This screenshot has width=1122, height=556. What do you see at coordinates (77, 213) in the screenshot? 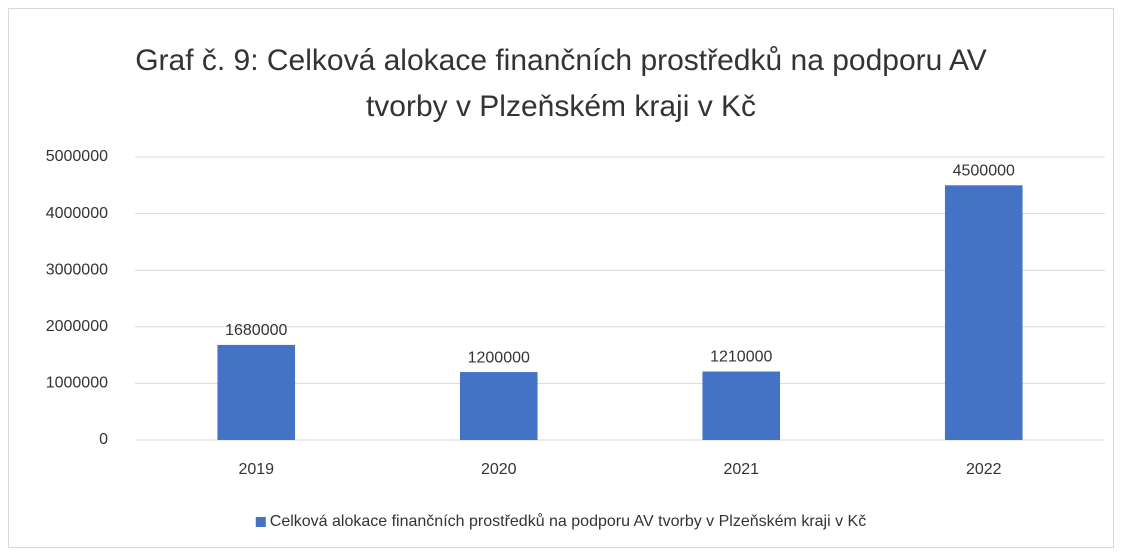
I see `y-tick-label: 4000000` at bounding box center [77, 213].